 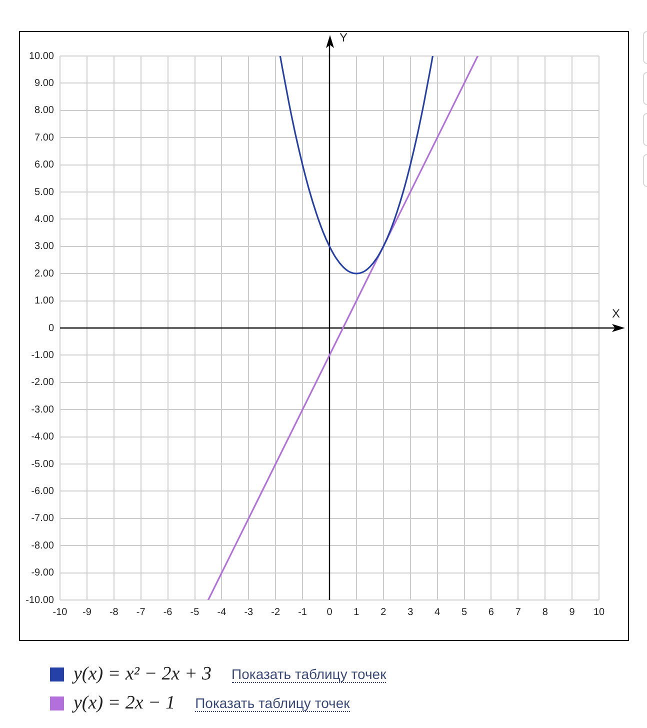 What do you see at coordinates (42, 382) in the screenshot?
I see `y-tick-label: -2.00` at bounding box center [42, 382].